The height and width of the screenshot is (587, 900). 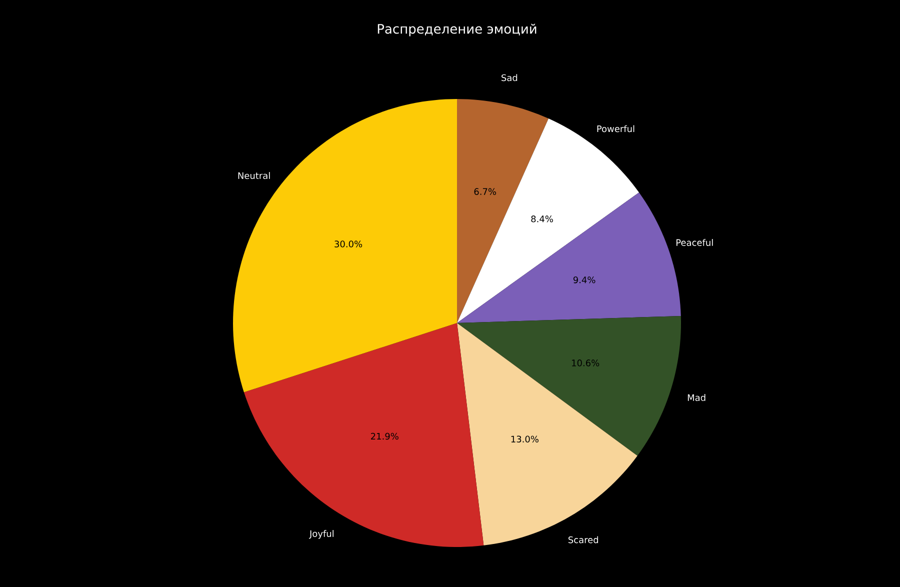 I want to click on slice-label: Sad, so click(x=510, y=78).